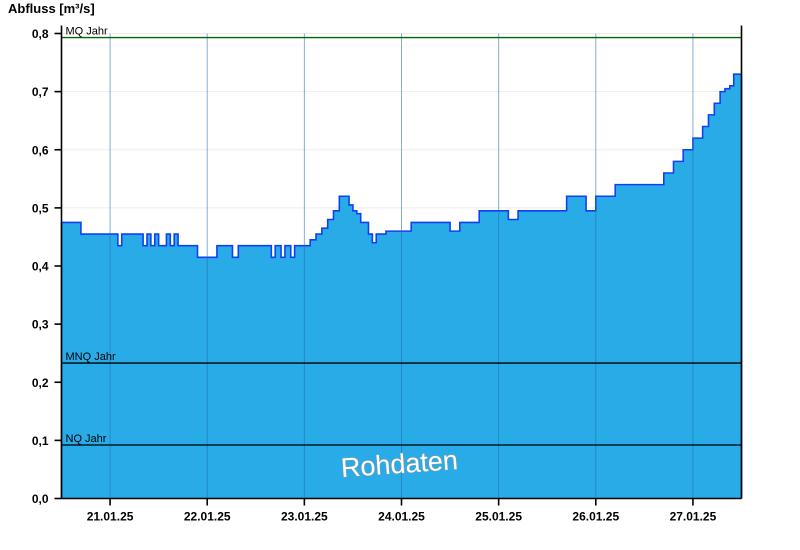 The width and height of the screenshot is (800, 550). What do you see at coordinates (40, 383) in the screenshot?
I see `y-tick-label: 0,2` at bounding box center [40, 383].